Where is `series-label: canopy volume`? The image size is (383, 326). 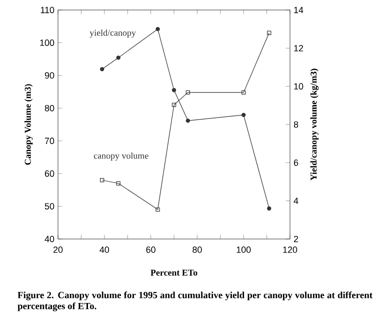
series-label: canopy volume is located at coordinates (121, 156).